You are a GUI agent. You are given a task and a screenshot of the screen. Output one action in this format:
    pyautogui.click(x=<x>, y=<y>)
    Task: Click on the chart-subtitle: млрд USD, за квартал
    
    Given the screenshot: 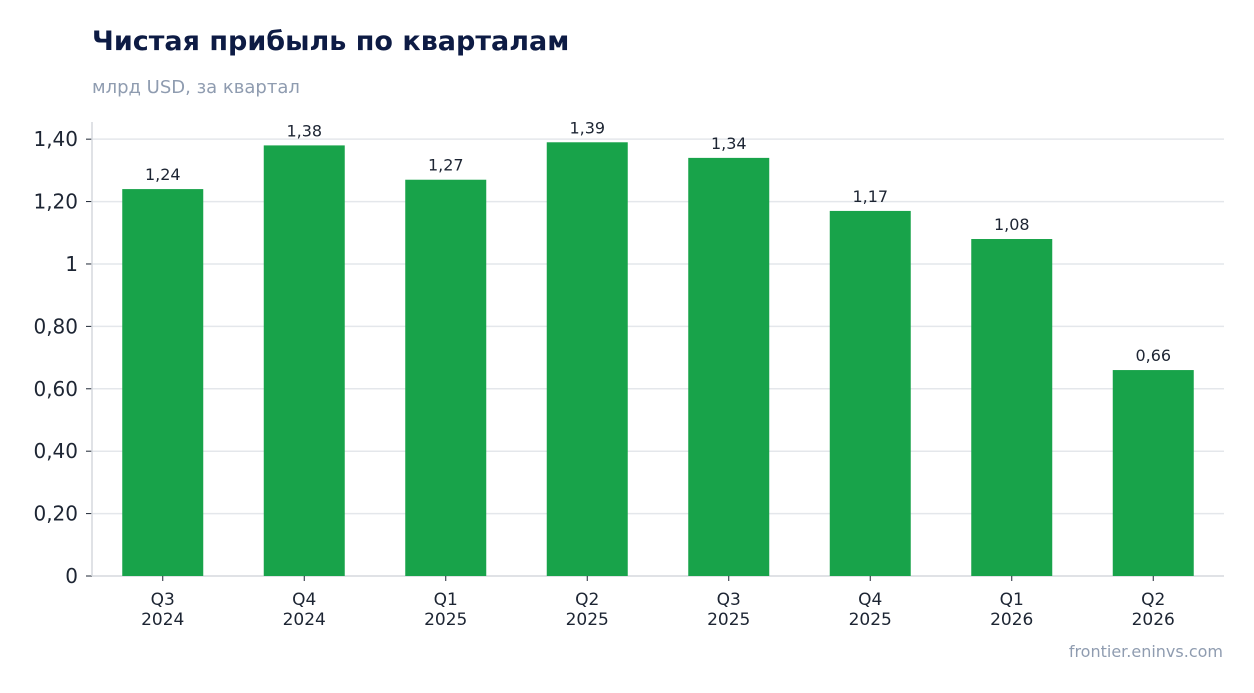 What is the action you would take?
    pyautogui.click(x=196, y=87)
    